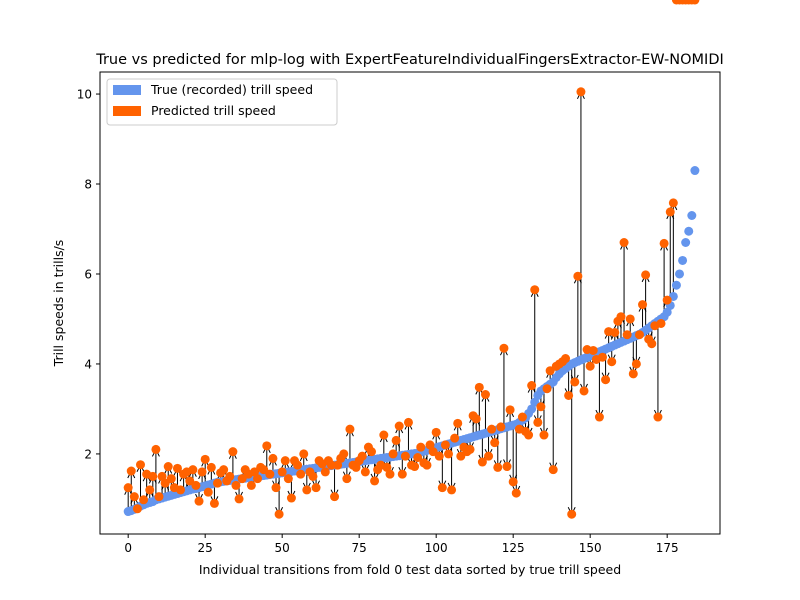  I want to click on legend-swatch-true, so click(127, 90).